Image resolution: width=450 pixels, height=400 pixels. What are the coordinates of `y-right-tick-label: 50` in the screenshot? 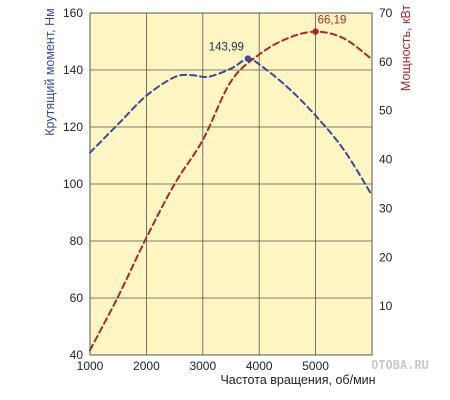 It's located at (386, 111).